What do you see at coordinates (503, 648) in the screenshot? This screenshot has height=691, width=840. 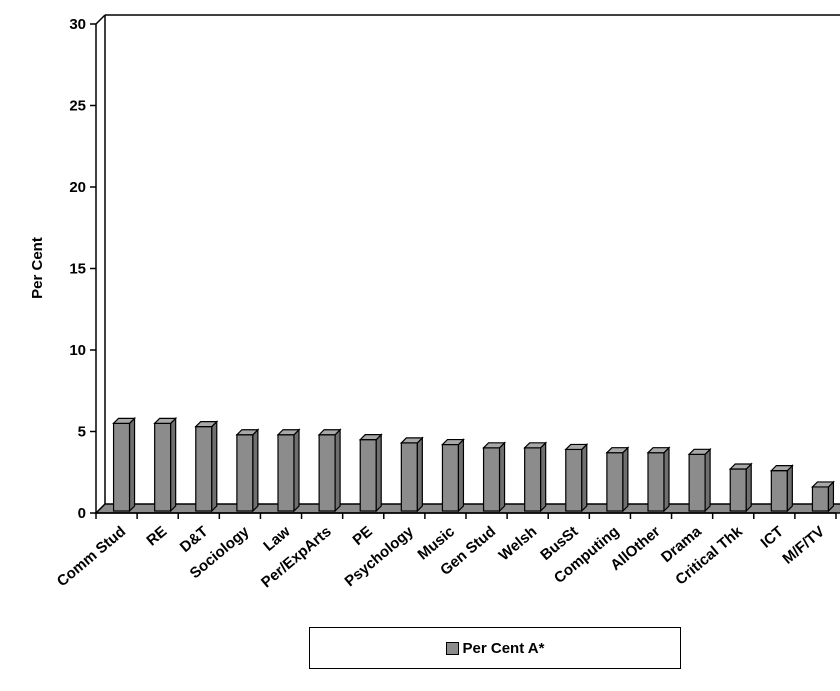 I see `legend-label: Per Cent A*` at bounding box center [503, 648].